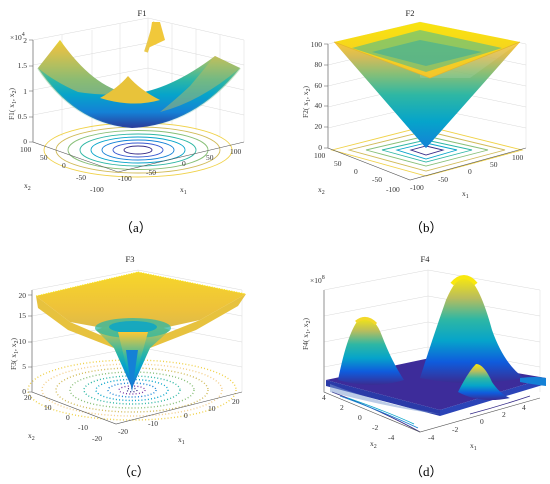 The height and width of the screenshot is (484, 550). Describe the element at coordinates (375, 427) in the screenshot. I see `panel-d-y-tick: -2` at that location.